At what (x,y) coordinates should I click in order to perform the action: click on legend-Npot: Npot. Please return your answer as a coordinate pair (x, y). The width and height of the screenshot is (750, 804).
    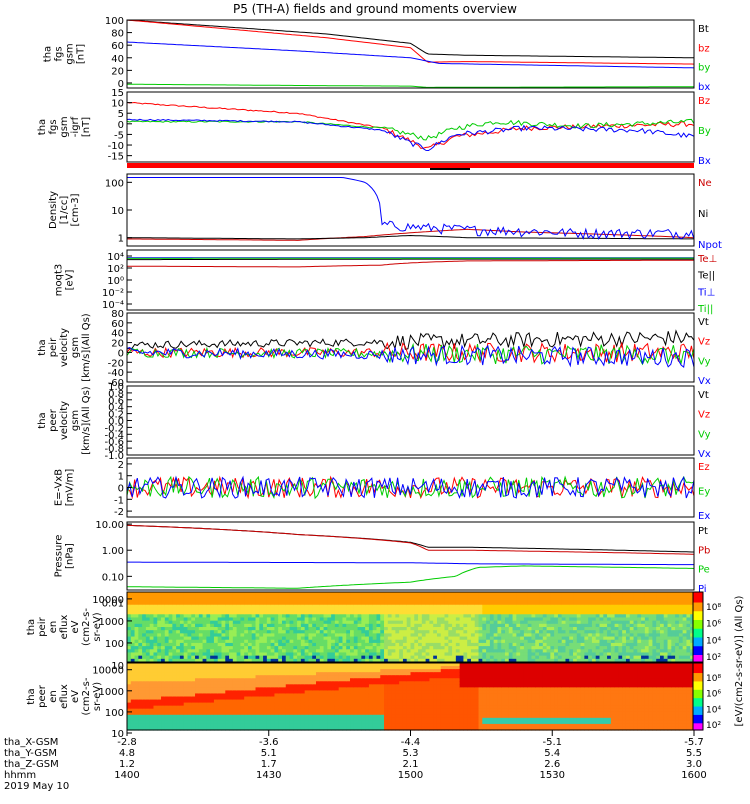
    Looking at the image, I should click on (710, 245).